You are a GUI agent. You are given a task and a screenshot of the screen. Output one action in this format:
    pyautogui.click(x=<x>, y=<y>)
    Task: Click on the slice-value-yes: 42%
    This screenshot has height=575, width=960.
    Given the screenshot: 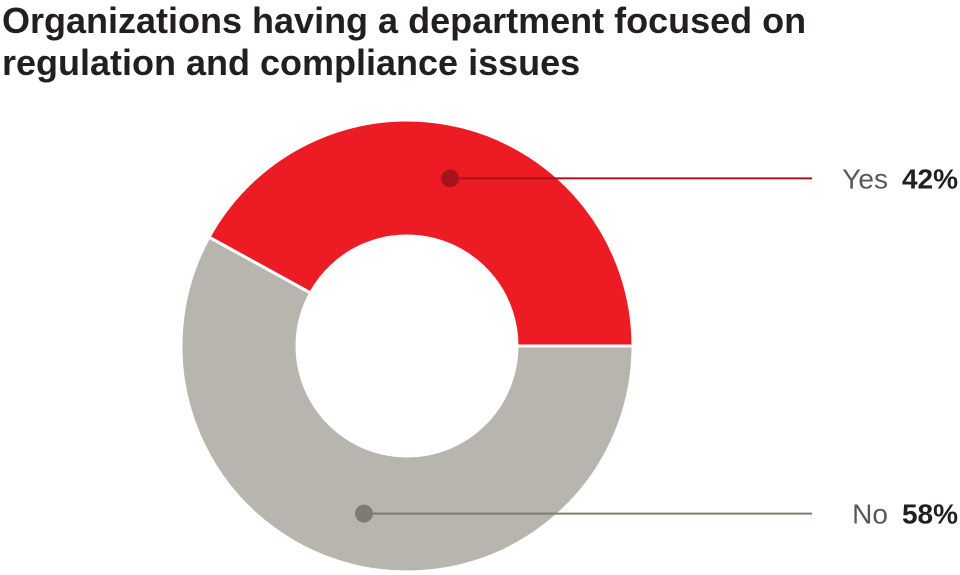 What is the action you would take?
    pyautogui.click(x=930, y=178)
    